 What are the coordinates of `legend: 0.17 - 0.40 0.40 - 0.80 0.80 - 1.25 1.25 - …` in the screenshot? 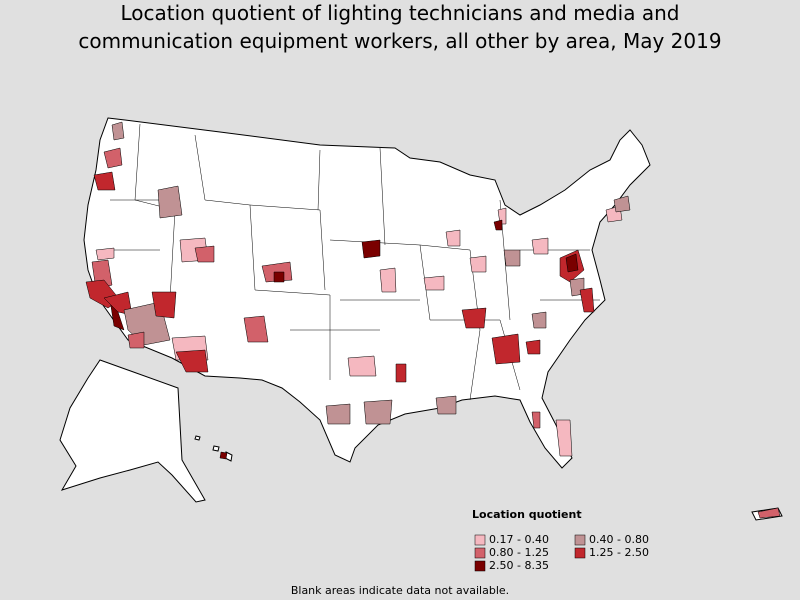 It's located at (561, 552).